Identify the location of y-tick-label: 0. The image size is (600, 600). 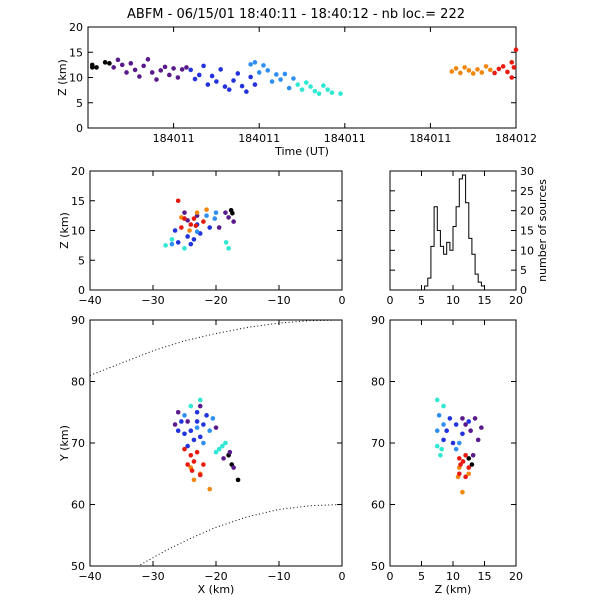
(81, 290).